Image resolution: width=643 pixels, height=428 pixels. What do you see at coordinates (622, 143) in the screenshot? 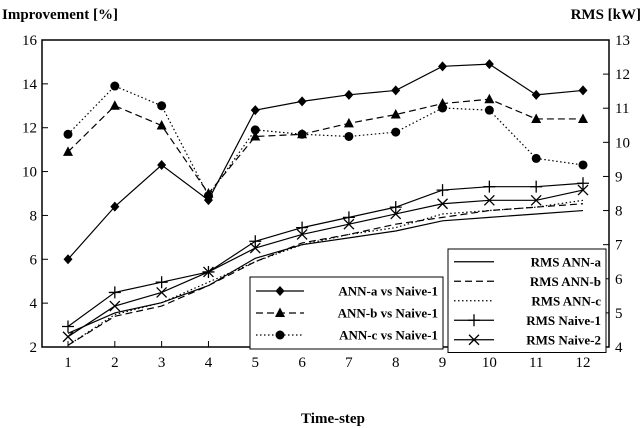
I see `y-right-tick-label: 10` at bounding box center [622, 143].